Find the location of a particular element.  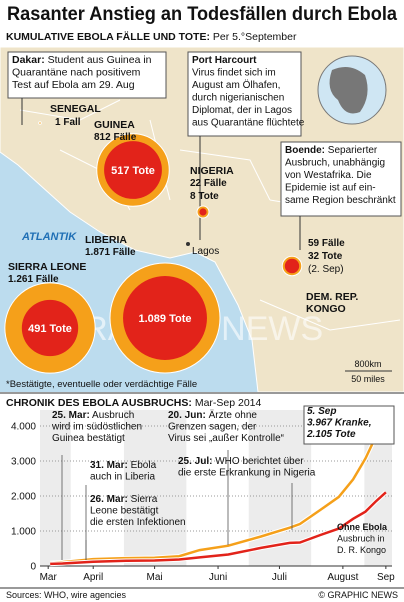

callout-line: Virus sei „außer Kontrolle“ is located at coordinates (226, 438).